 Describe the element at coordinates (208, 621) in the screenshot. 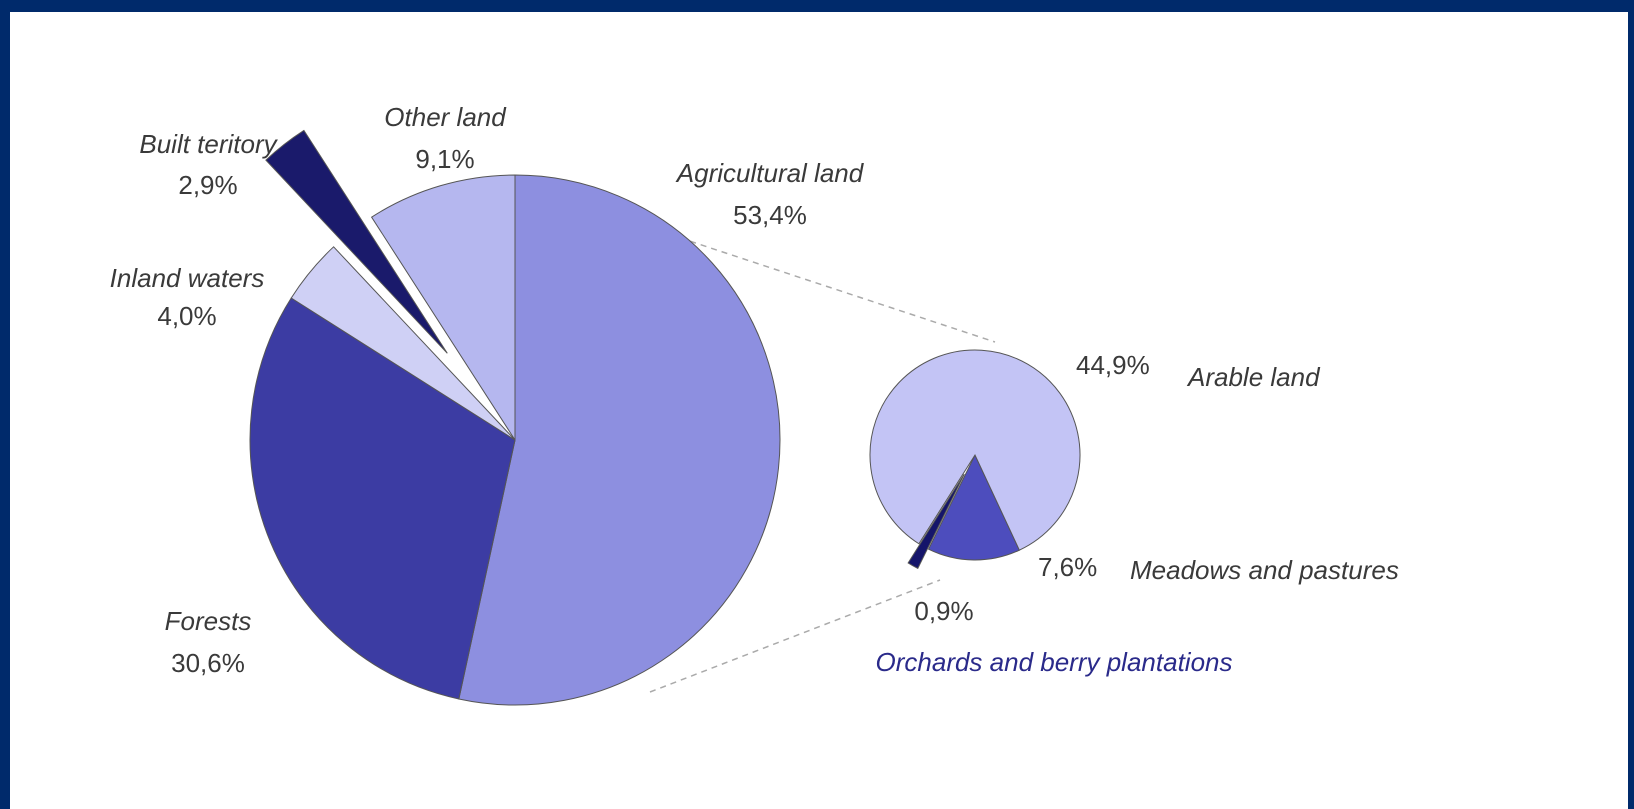

I see `label-forests: Forests` at that location.